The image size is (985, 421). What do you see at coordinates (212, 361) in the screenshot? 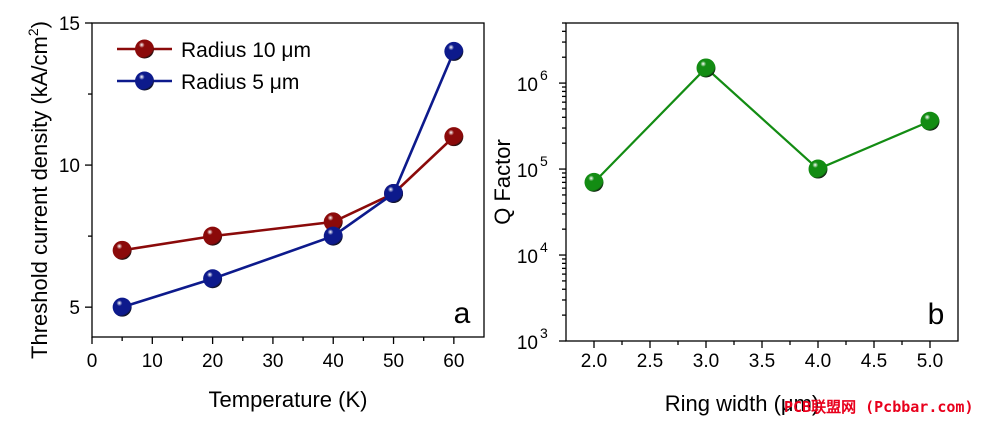
I see `x-tick-label-a: 20` at bounding box center [212, 361].